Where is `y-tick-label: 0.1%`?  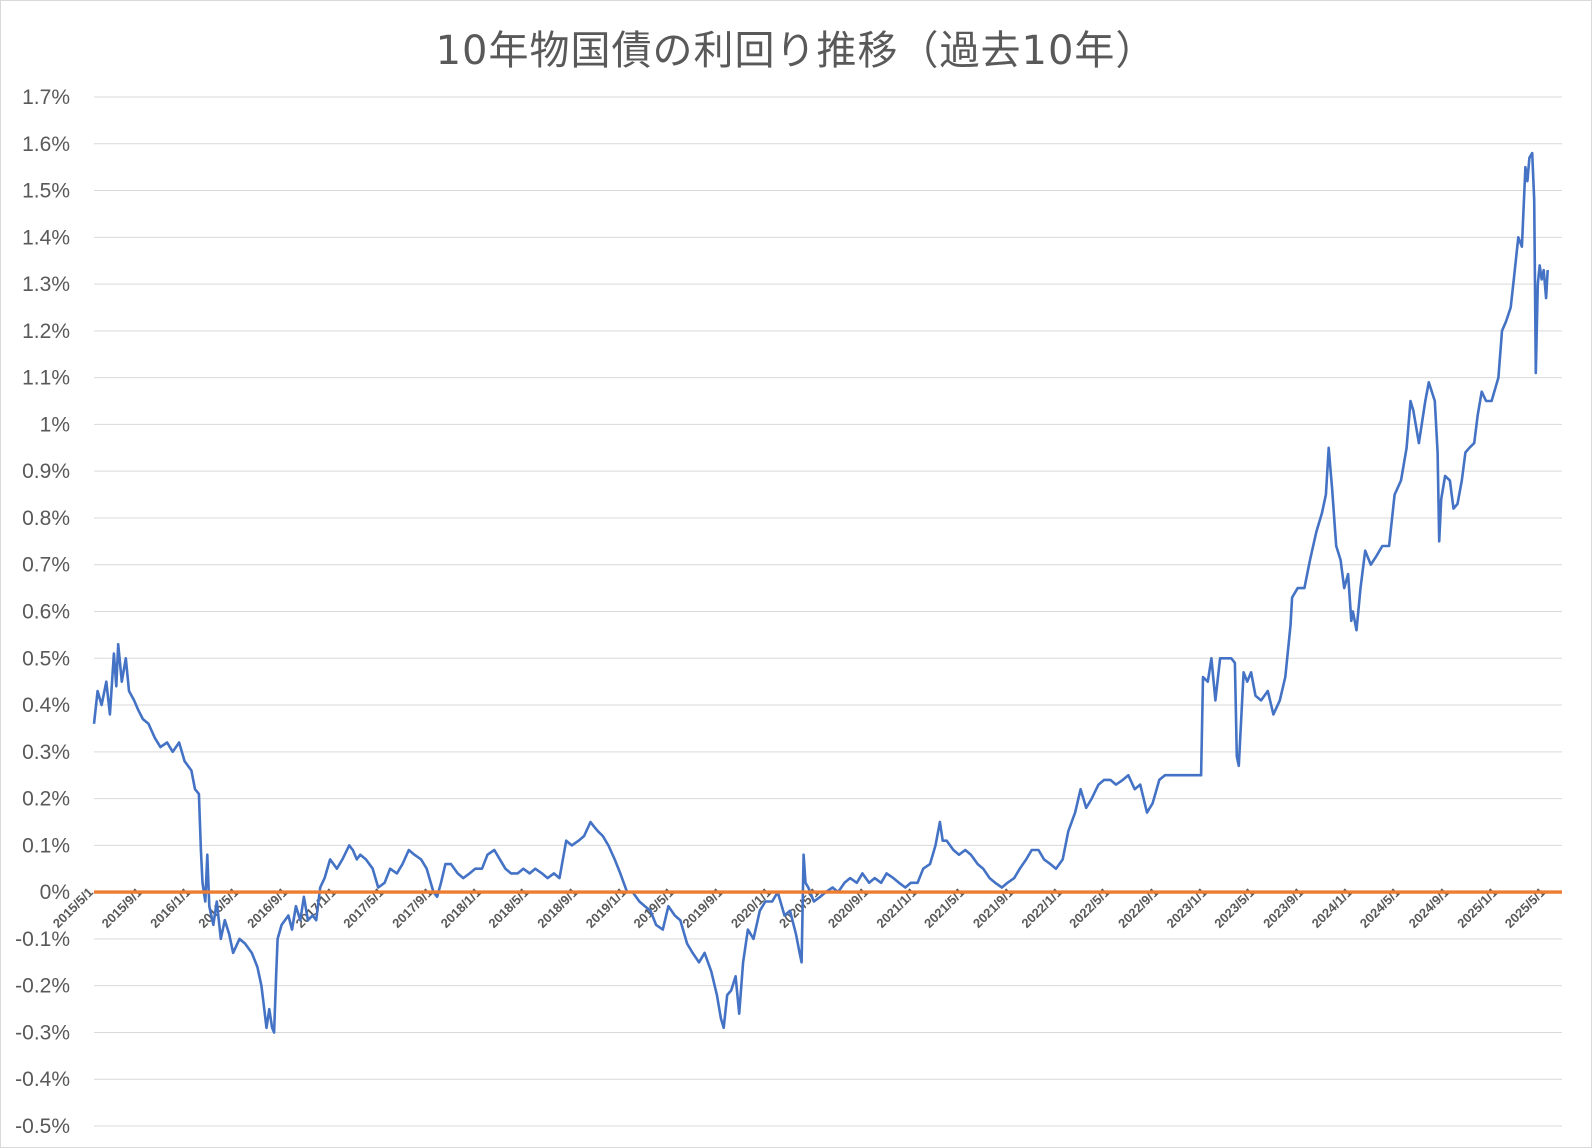
y-tick-label: 0.1% is located at coordinates (46, 845).